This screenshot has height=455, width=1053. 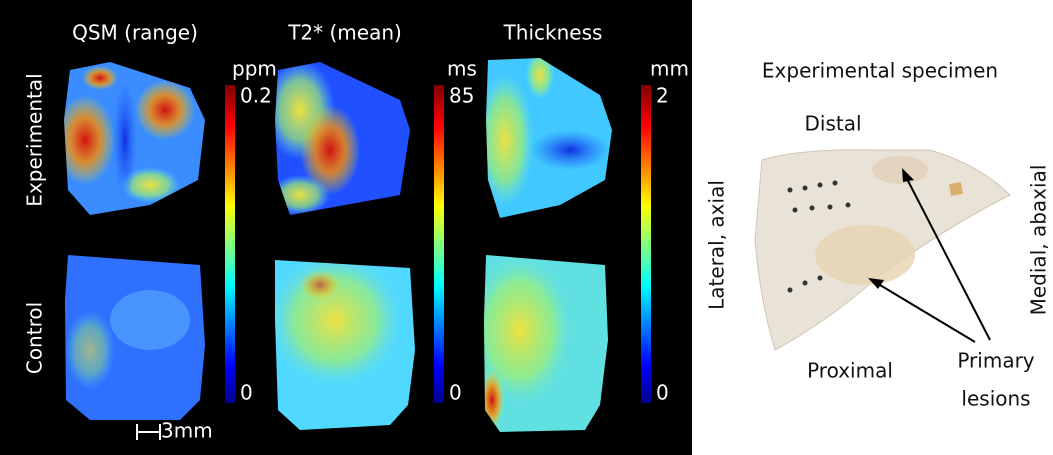 I want to click on column-title: T2* (mean), so click(x=344, y=33).